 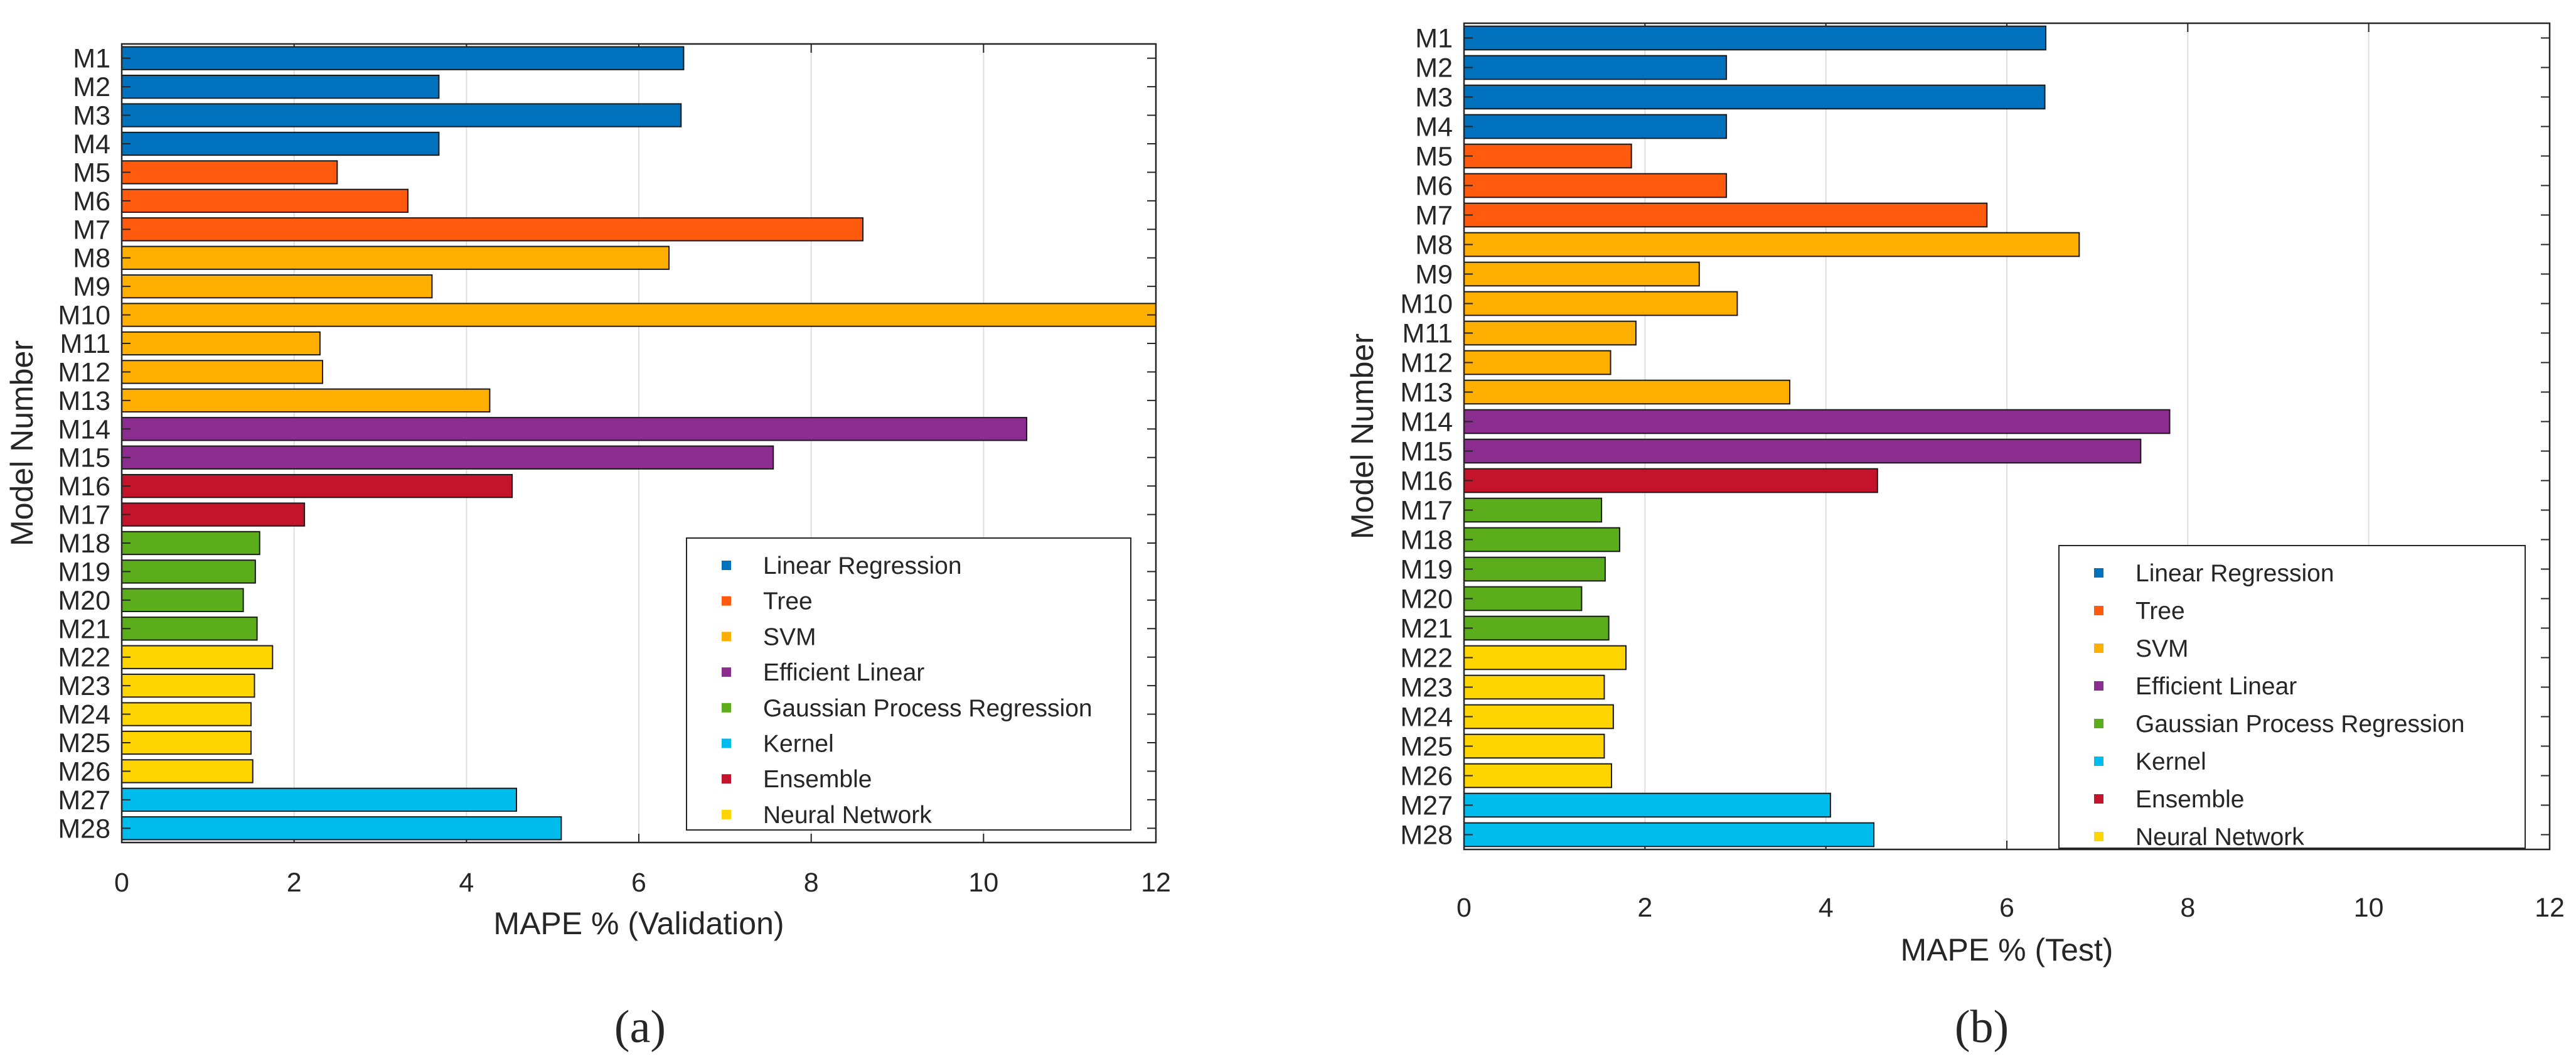 I want to click on bar-m15, so click(x=1802, y=451).